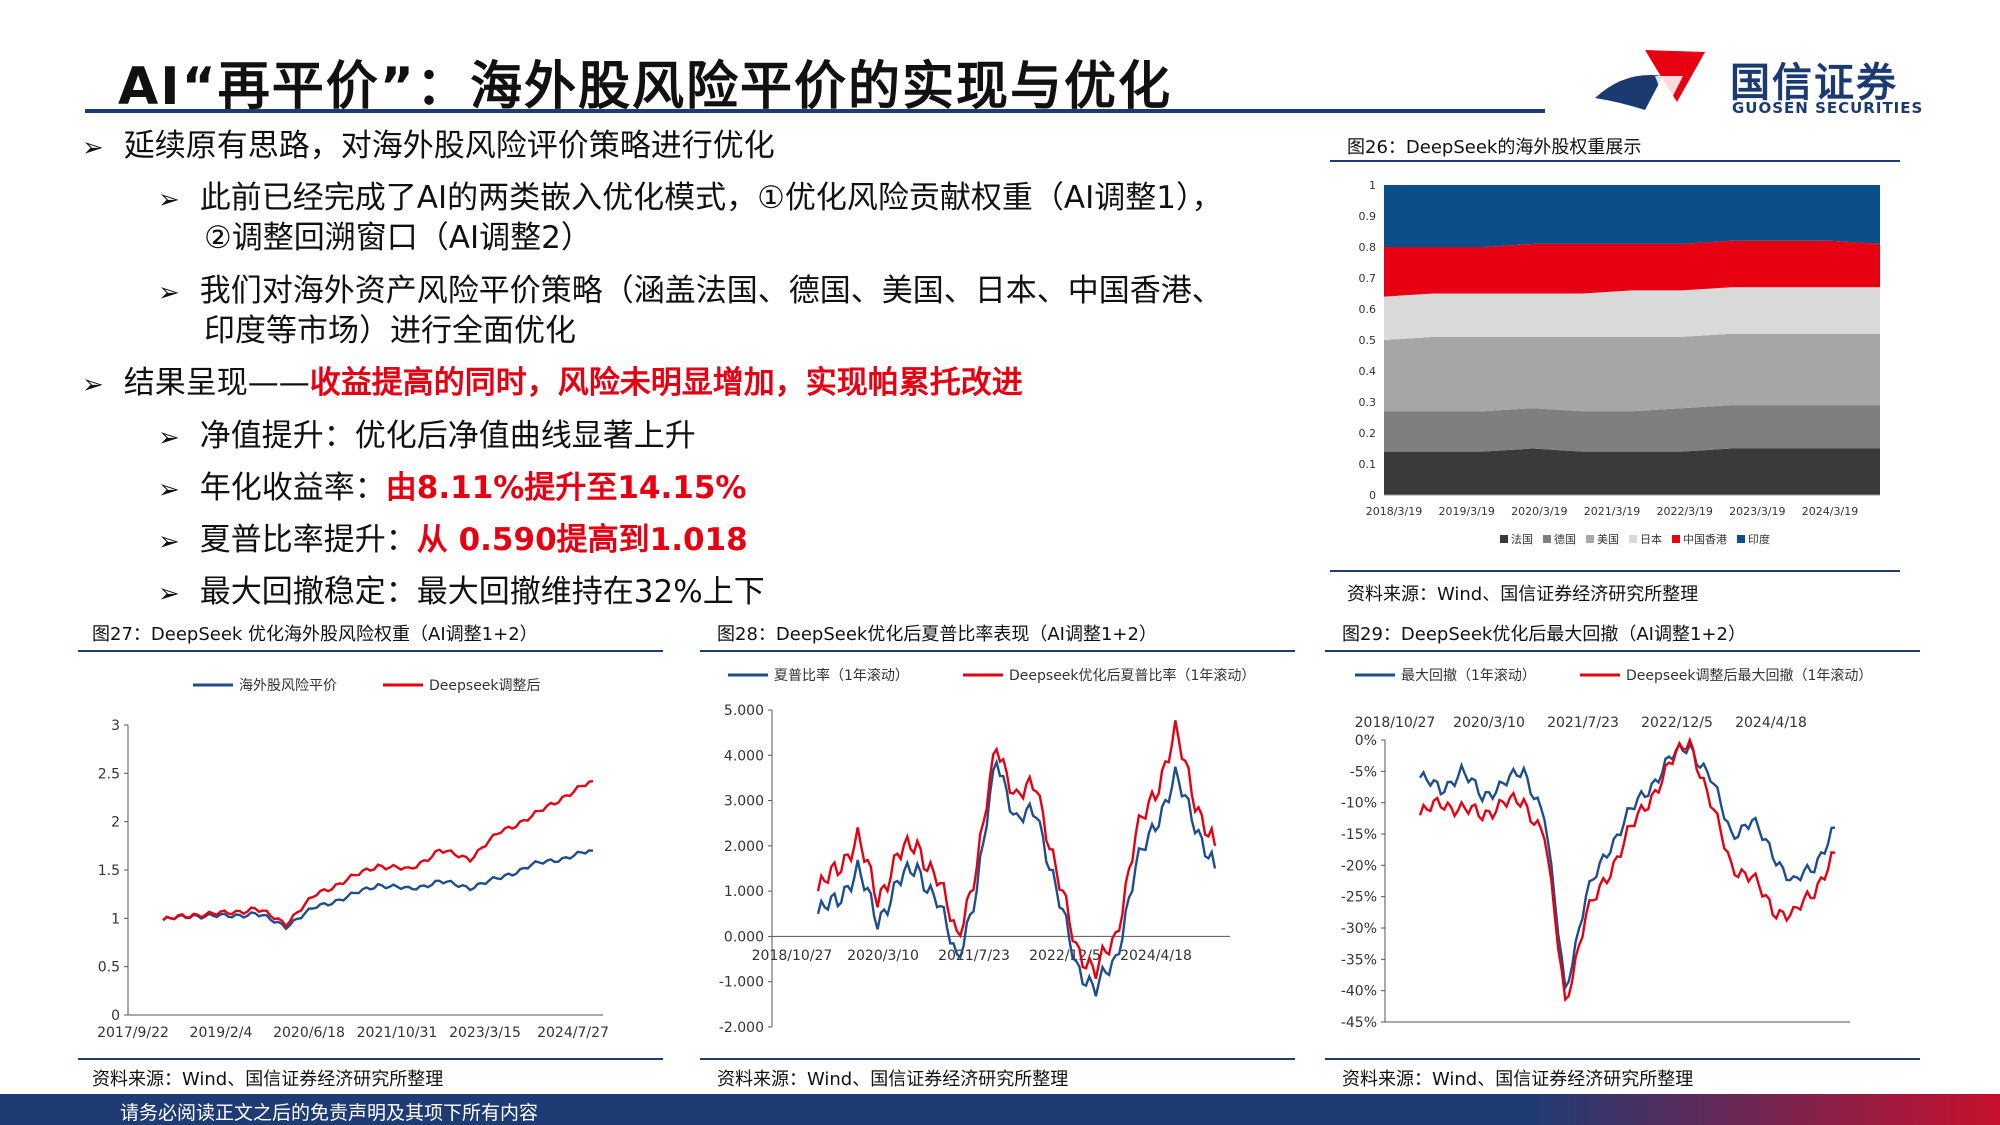  Describe the element at coordinates (744, 756) in the screenshot. I see `y-tick-label: 4.000` at that location.